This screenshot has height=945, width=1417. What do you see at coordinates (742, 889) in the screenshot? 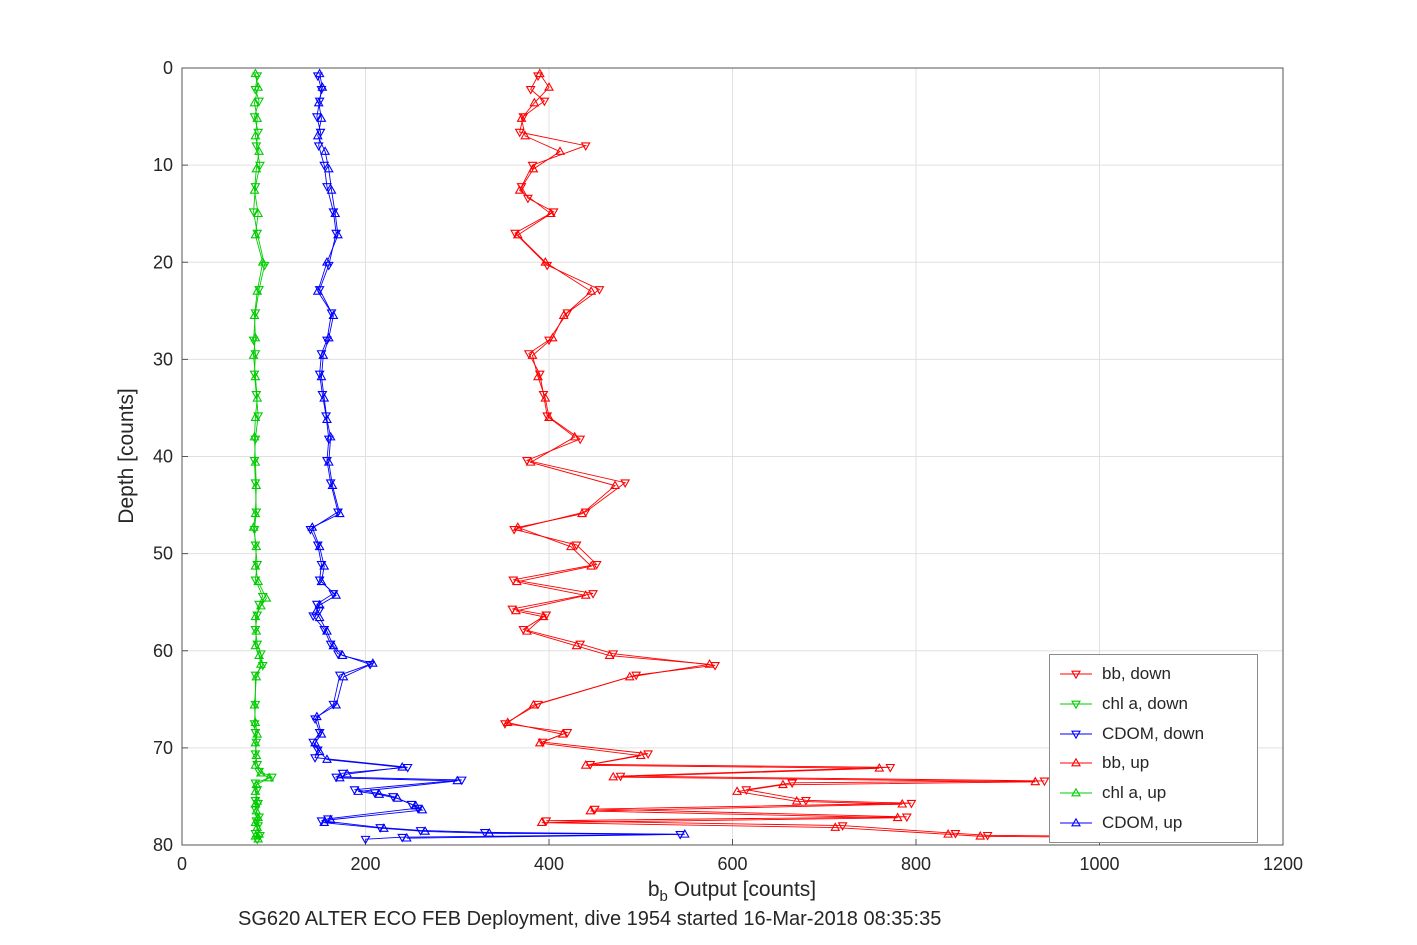
I see `x-axis-label-suffix: Output [counts]` at bounding box center [742, 889].